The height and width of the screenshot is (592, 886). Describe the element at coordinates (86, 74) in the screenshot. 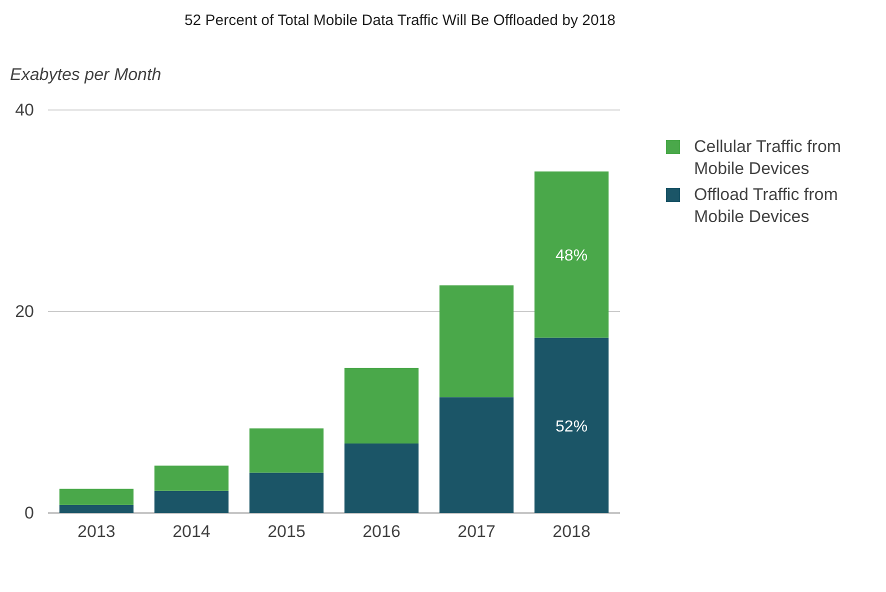

I see `y-axis-title: Exabytes per Month` at that location.